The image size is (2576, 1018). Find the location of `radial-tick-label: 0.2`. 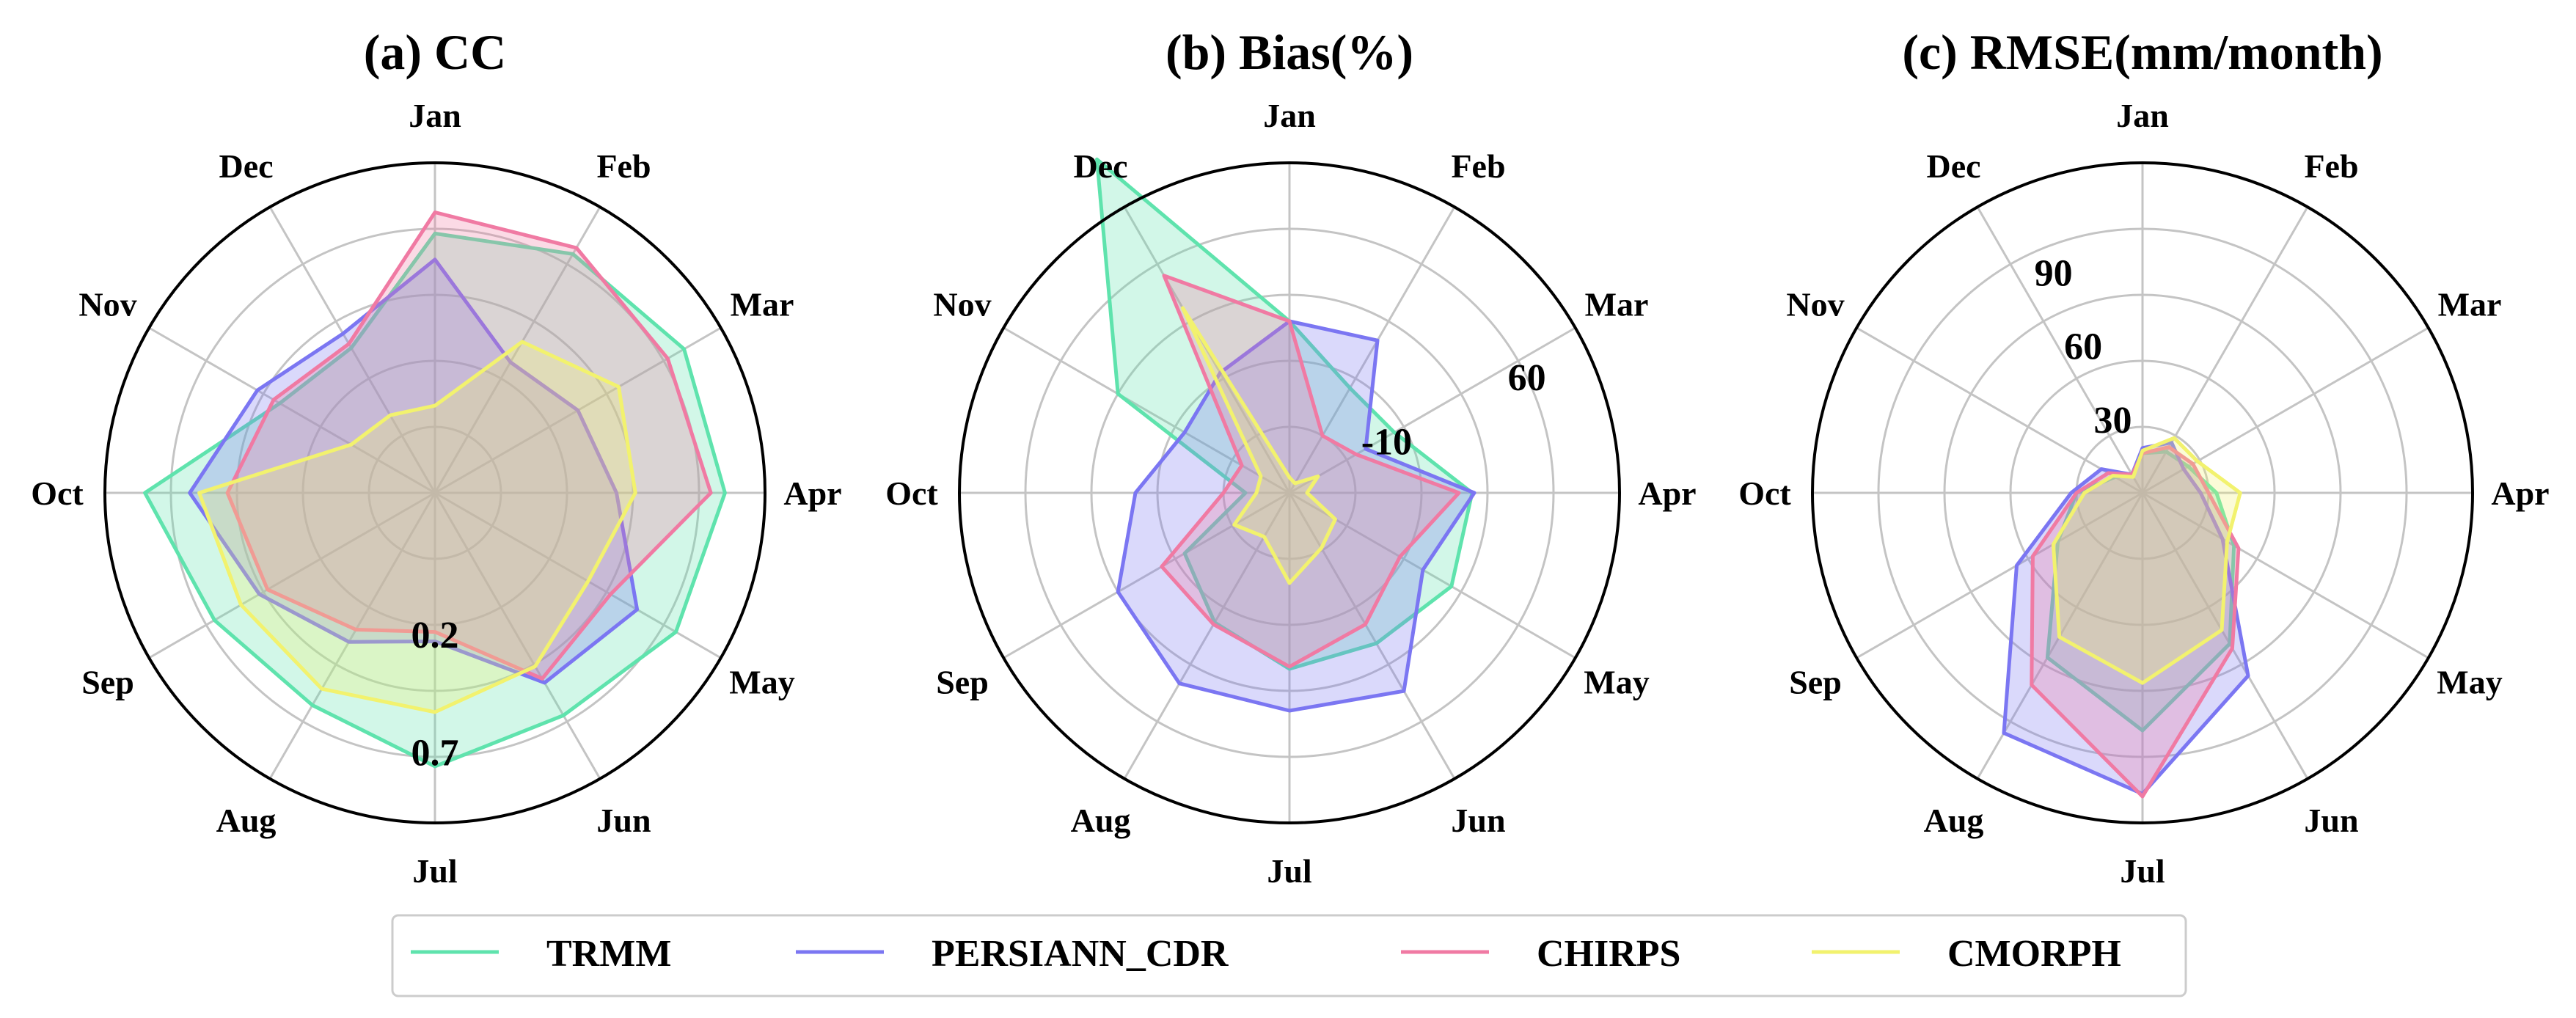

radial-tick-label: 0.2 is located at coordinates (435, 635).